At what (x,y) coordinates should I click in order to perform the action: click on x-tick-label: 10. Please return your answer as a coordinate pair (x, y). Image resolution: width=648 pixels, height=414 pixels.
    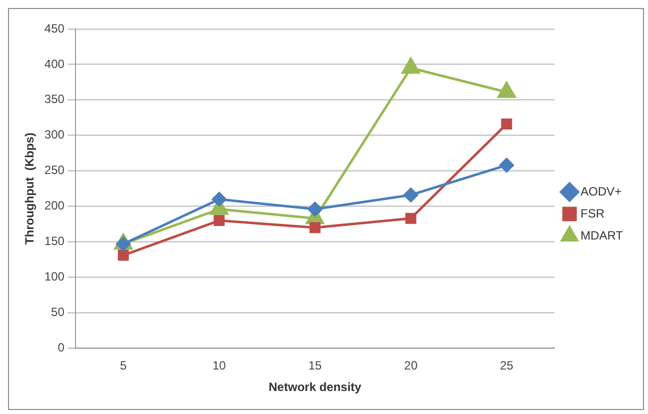
    Looking at the image, I should click on (219, 365).